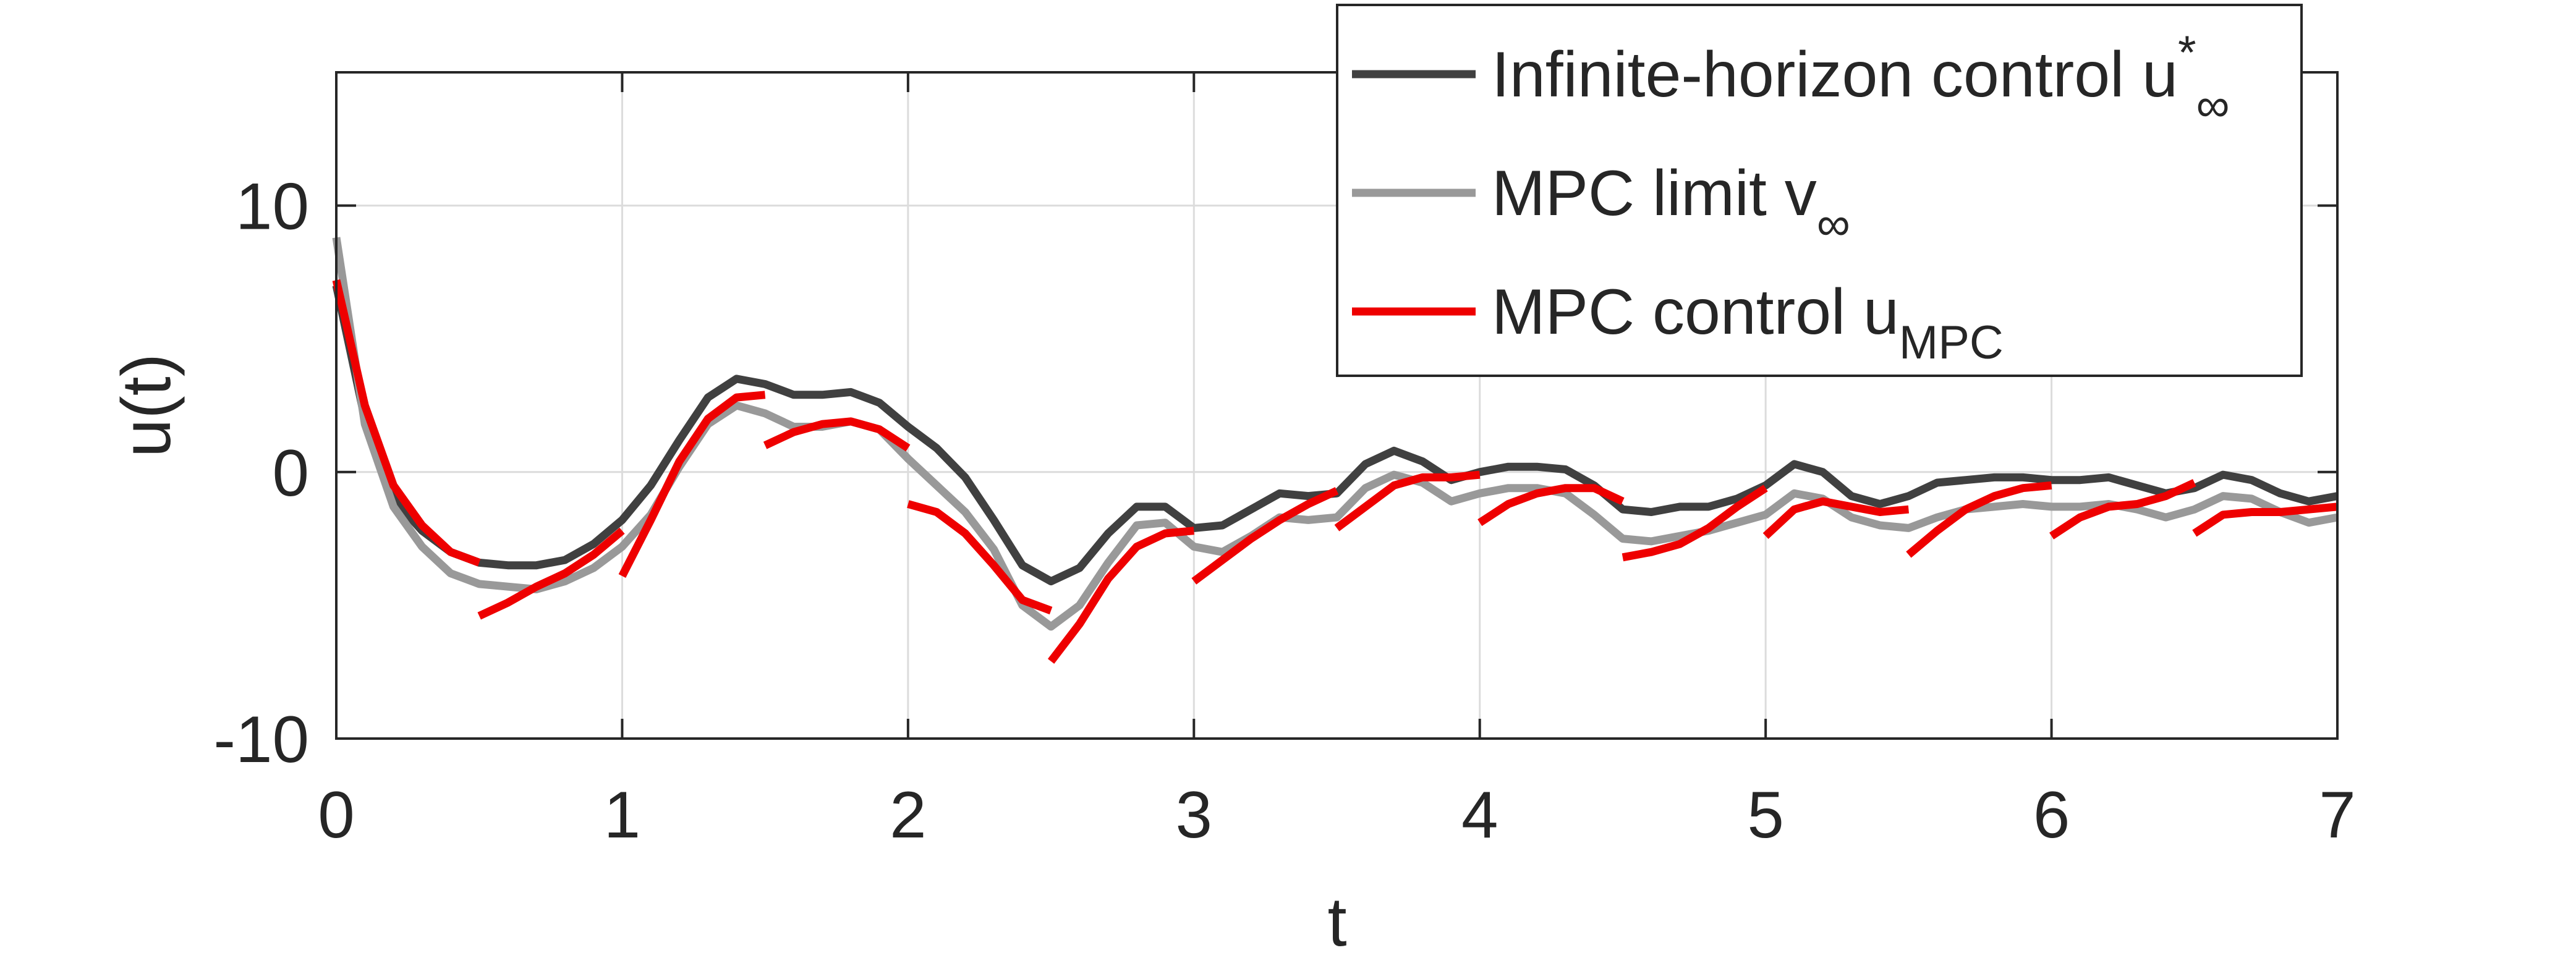 This screenshot has height=966, width=2576. What do you see at coordinates (2051, 814) in the screenshot?
I see `x-tick-label: 6` at bounding box center [2051, 814].